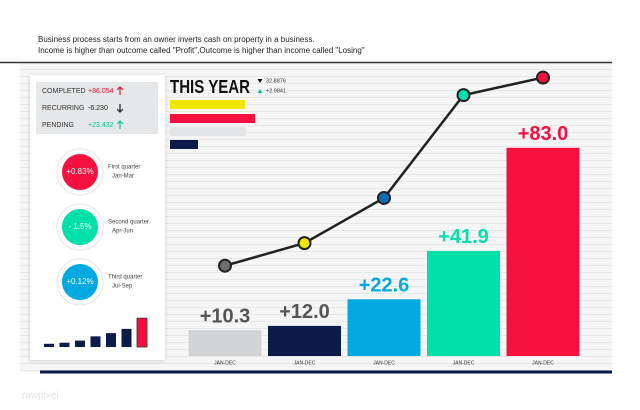 Image resolution: width=640 pixels, height=410 pixels. Describe the element at coordinates (122, 232) in the screenshot. I see `quarter-period: Apr-Jun` at that location.